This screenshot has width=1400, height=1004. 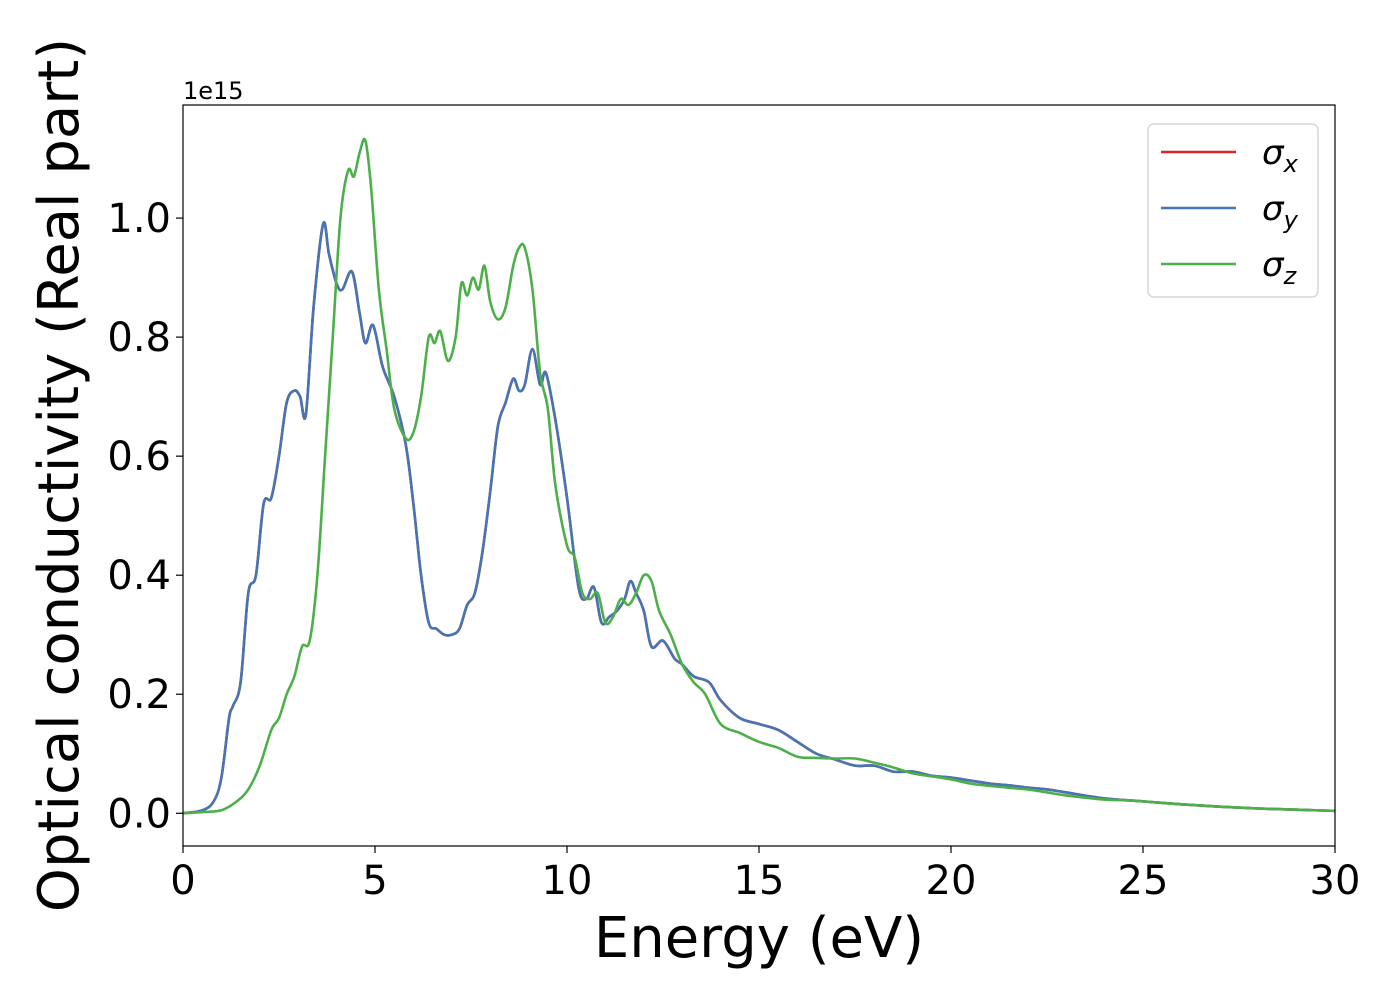 What do you see at coordinates (182, 881) in the screenshot?
I see `x-tick-label: 0` at bounding box center [182, 881].